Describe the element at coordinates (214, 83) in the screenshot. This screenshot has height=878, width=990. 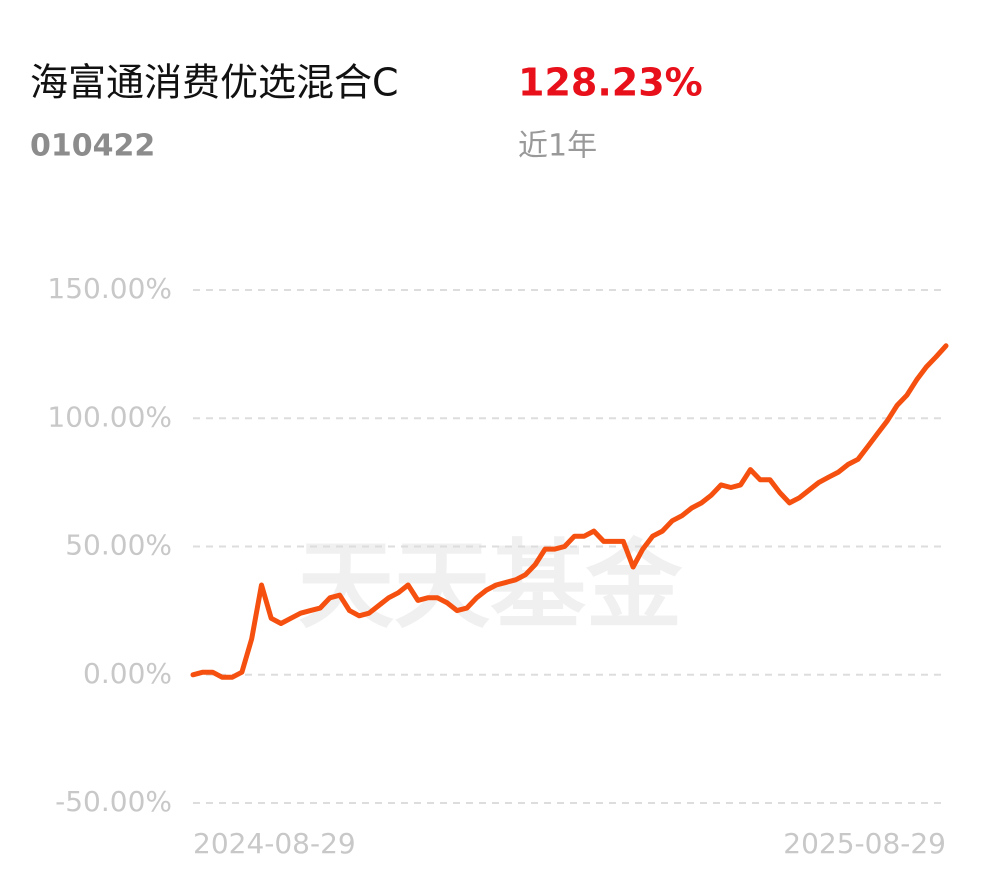
I see `fund-title: 海富通消费优选混合C` at that location.